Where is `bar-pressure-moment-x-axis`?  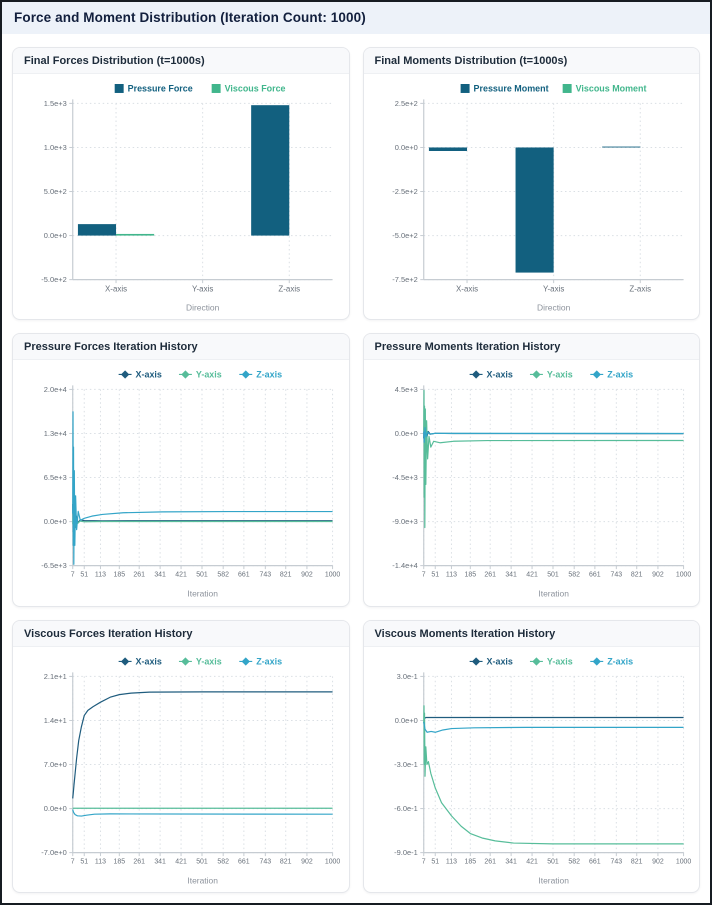
bar-pressure-moment-x-axis is located at coordinates (447, 149).